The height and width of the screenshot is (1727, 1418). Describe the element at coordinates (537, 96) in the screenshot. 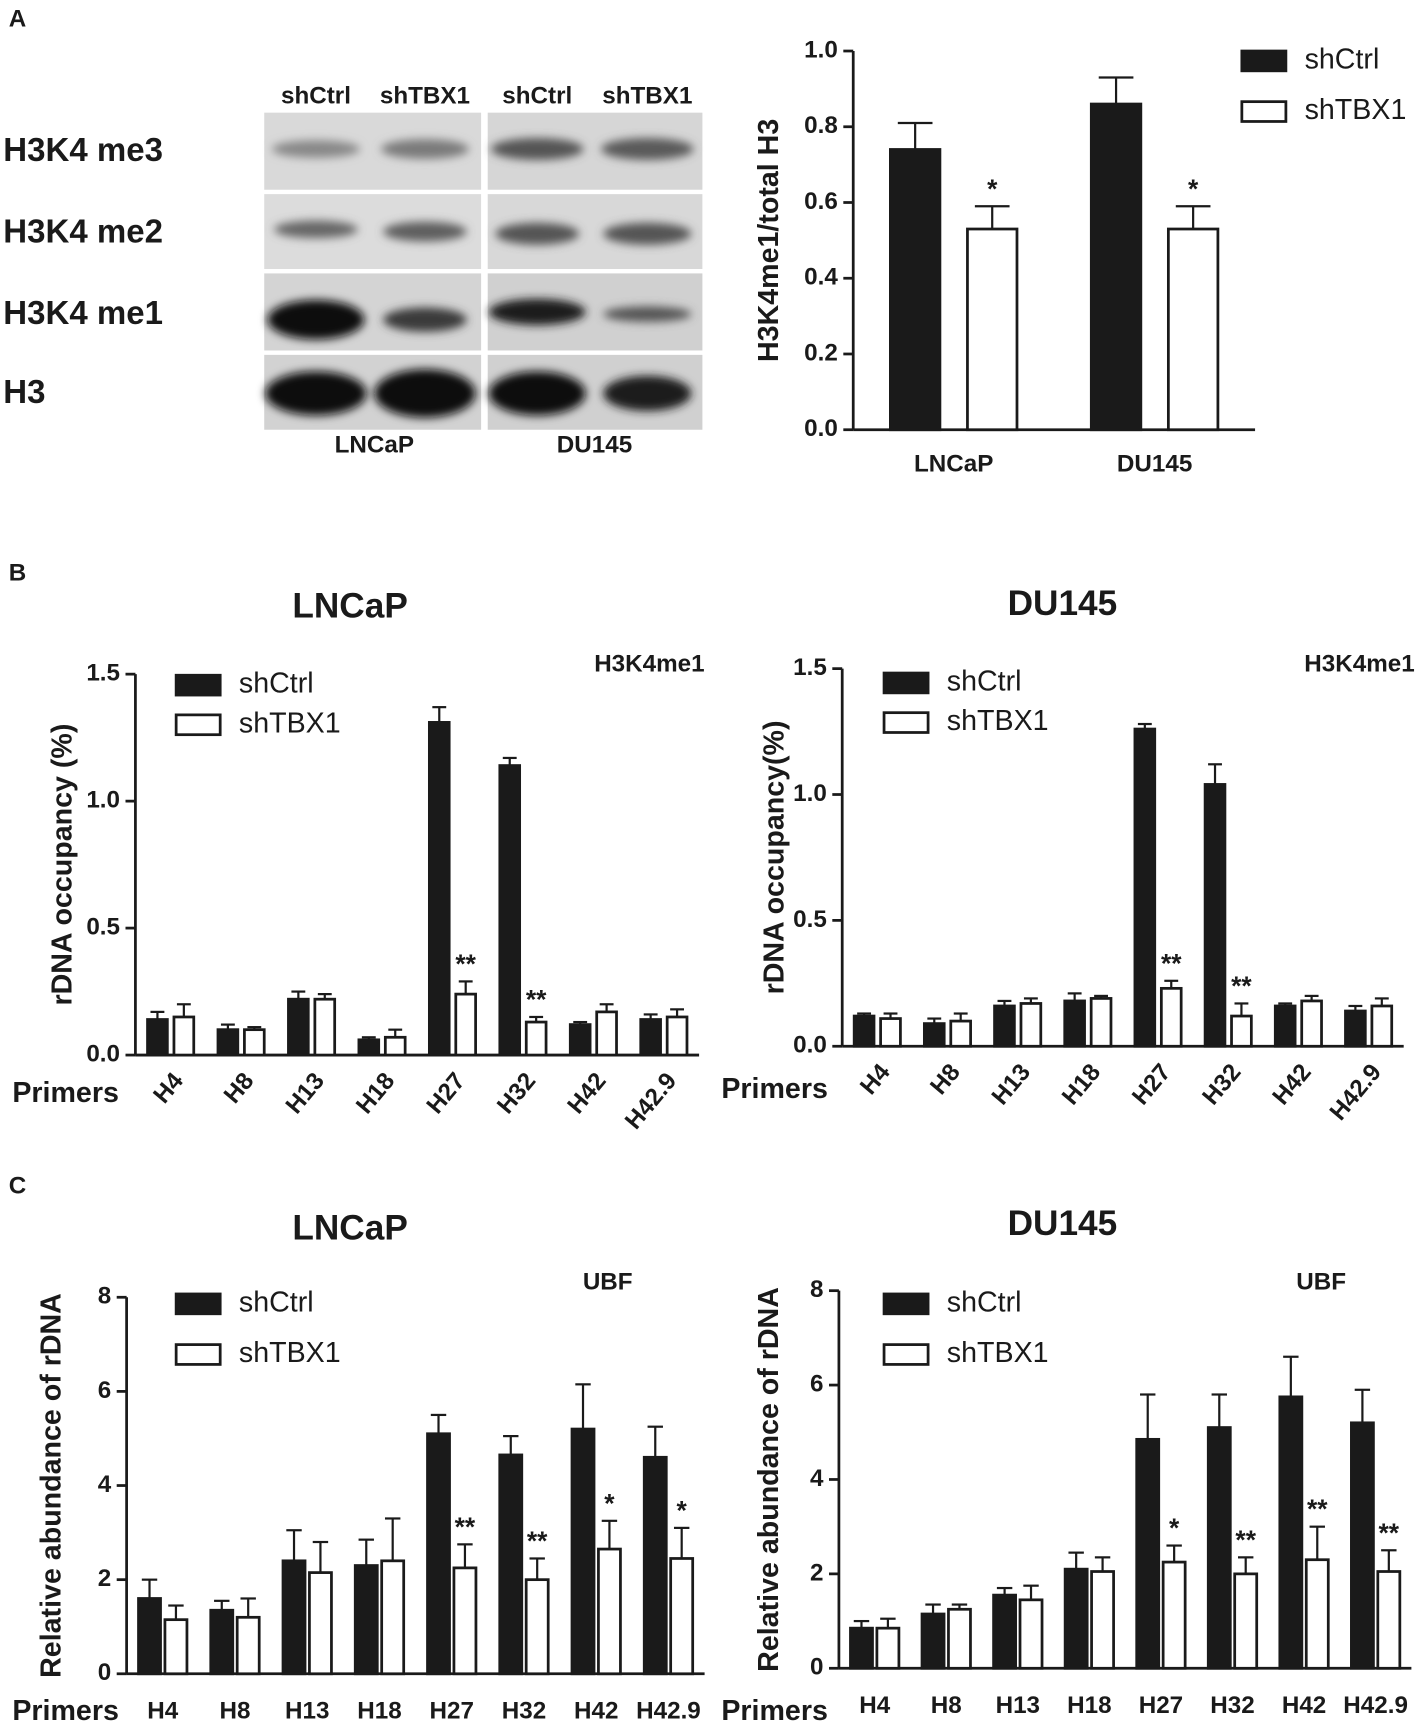

I see `blot-column-label: shCtrl` at that location.